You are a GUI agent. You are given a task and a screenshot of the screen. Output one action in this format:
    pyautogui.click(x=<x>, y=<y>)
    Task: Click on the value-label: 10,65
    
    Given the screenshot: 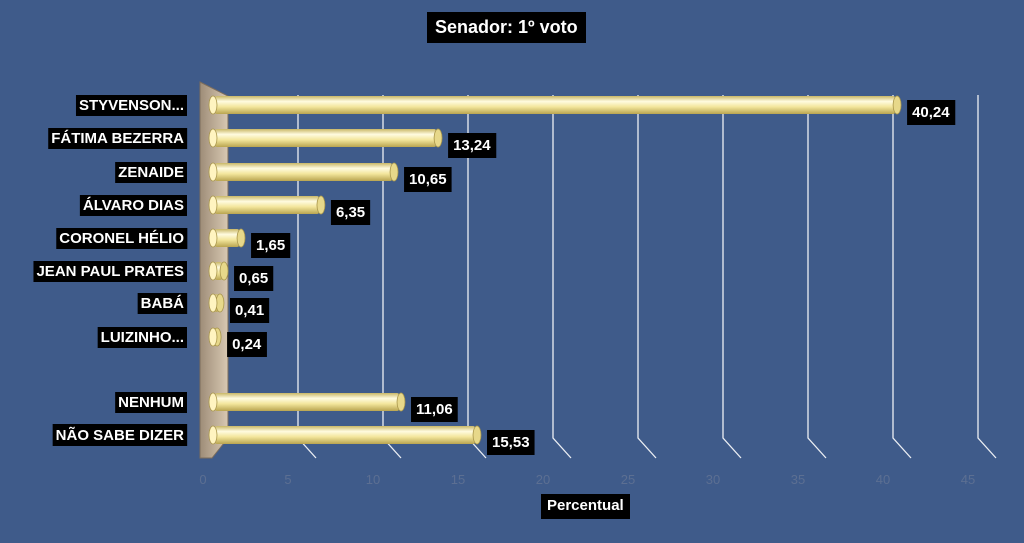 What is the action you would take?
    pyautogui.click(x=428, y=179)
    